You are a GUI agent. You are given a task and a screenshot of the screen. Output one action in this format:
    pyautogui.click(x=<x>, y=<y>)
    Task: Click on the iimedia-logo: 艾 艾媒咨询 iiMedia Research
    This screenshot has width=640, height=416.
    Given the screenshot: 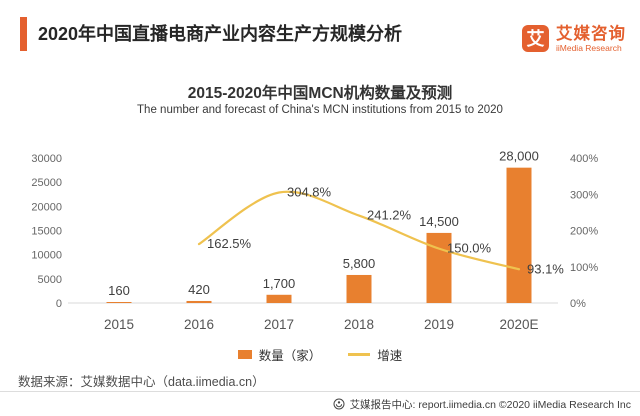 What is the action you would take?
    pyautogui.click(x=574, y=39)
    